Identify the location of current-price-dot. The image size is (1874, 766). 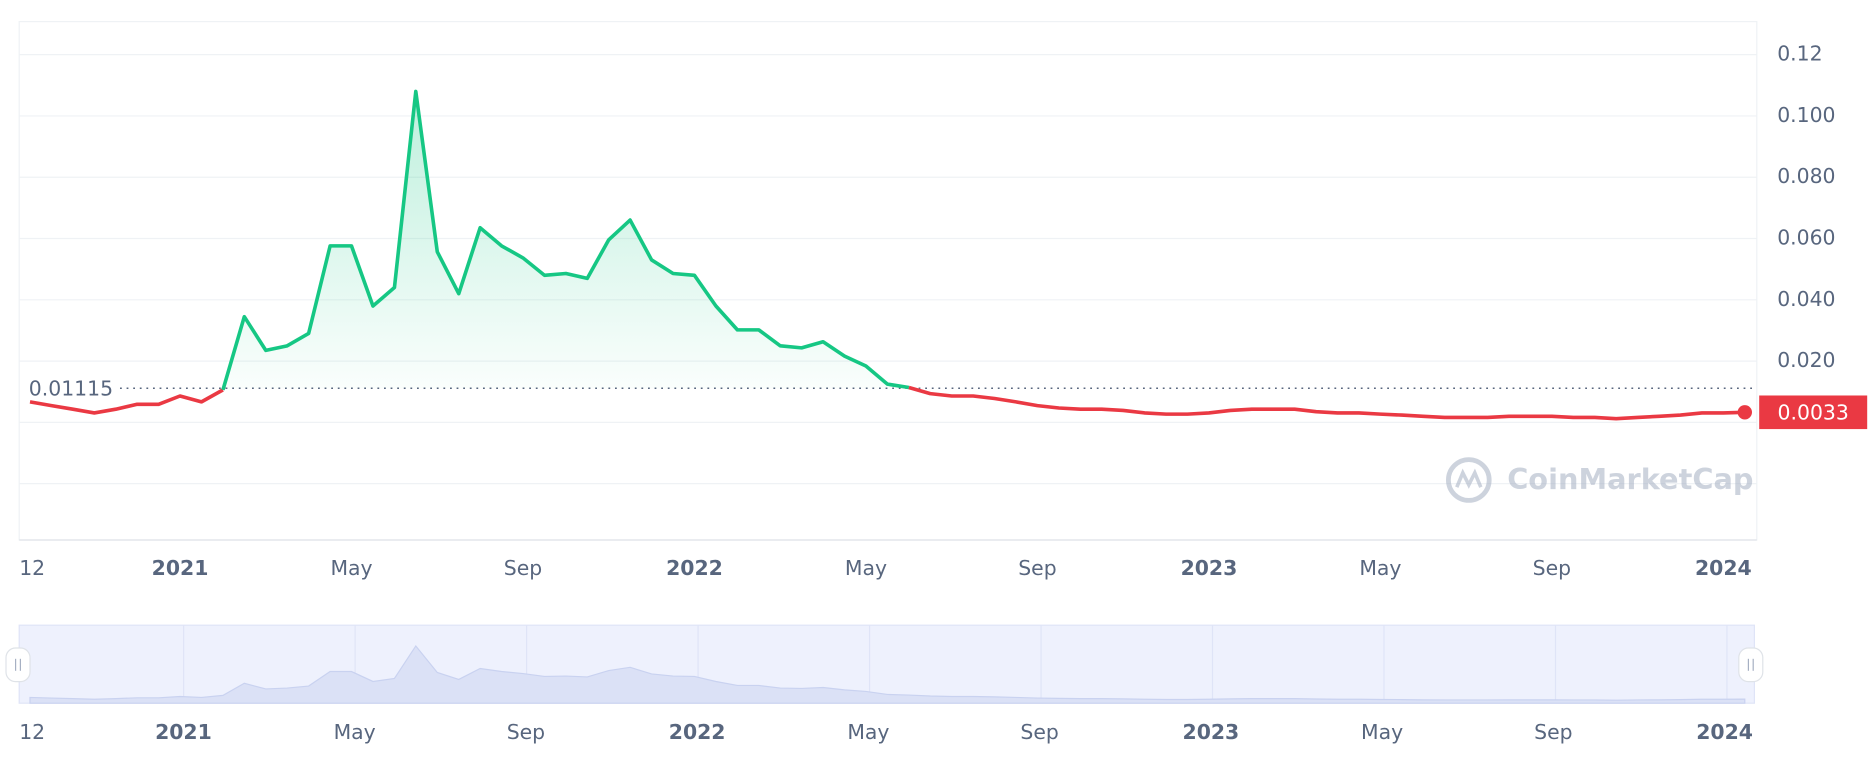
(1744, 412).